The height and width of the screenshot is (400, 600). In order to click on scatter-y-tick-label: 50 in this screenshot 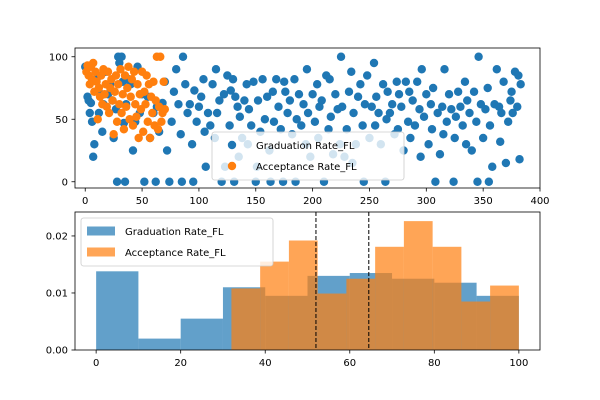, I will do `click(61, 120)`.